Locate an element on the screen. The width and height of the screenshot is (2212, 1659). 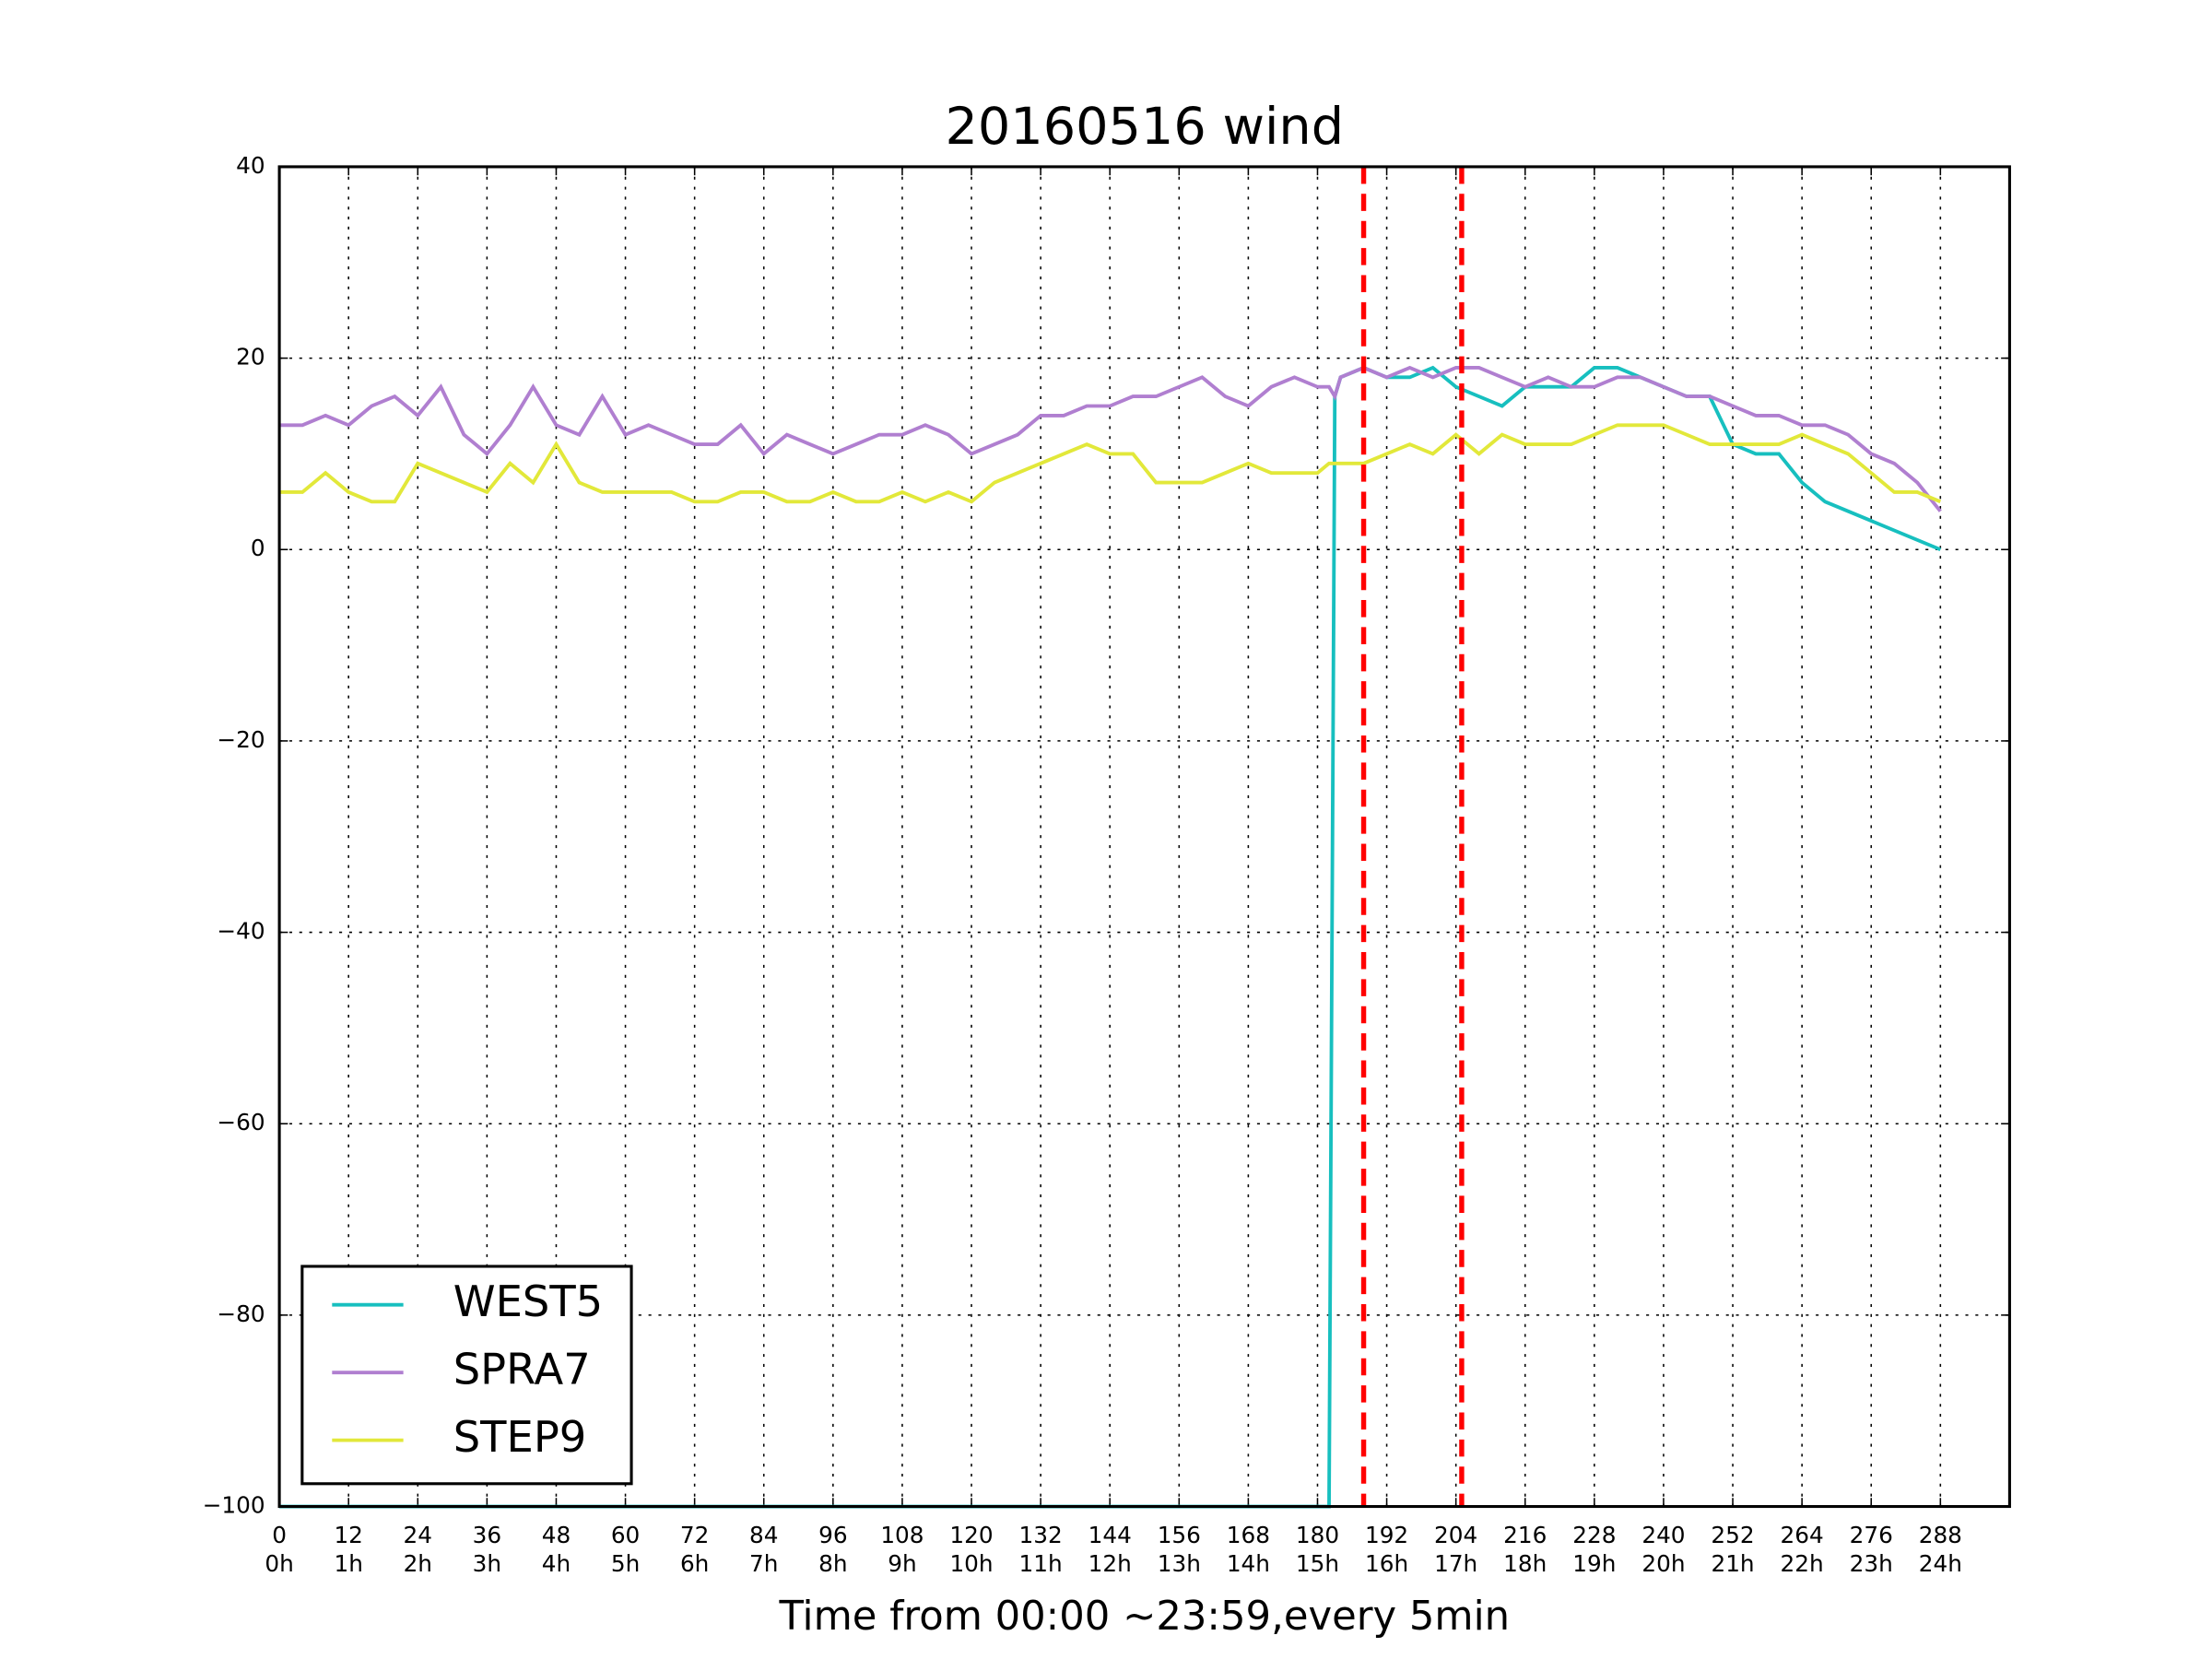
x-tick-label: 24 is located at coordinates (418, 1535).